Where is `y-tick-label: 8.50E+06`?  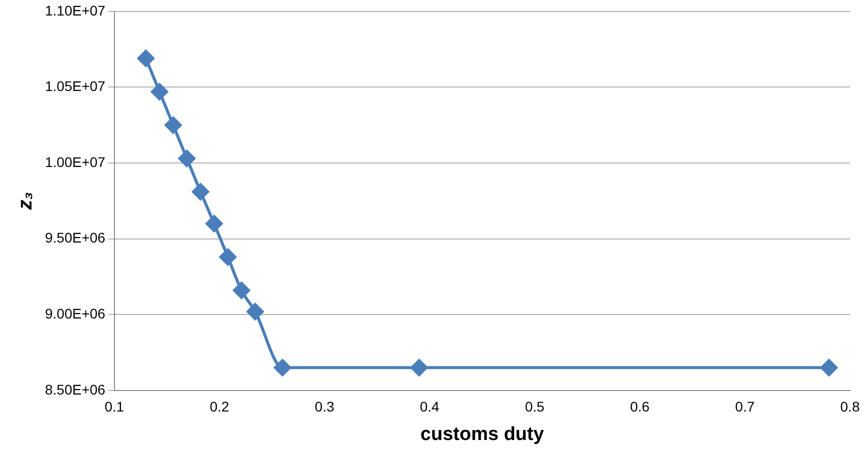 y-tick-label: 8.50E+06 is located at coordinates (75, 389).